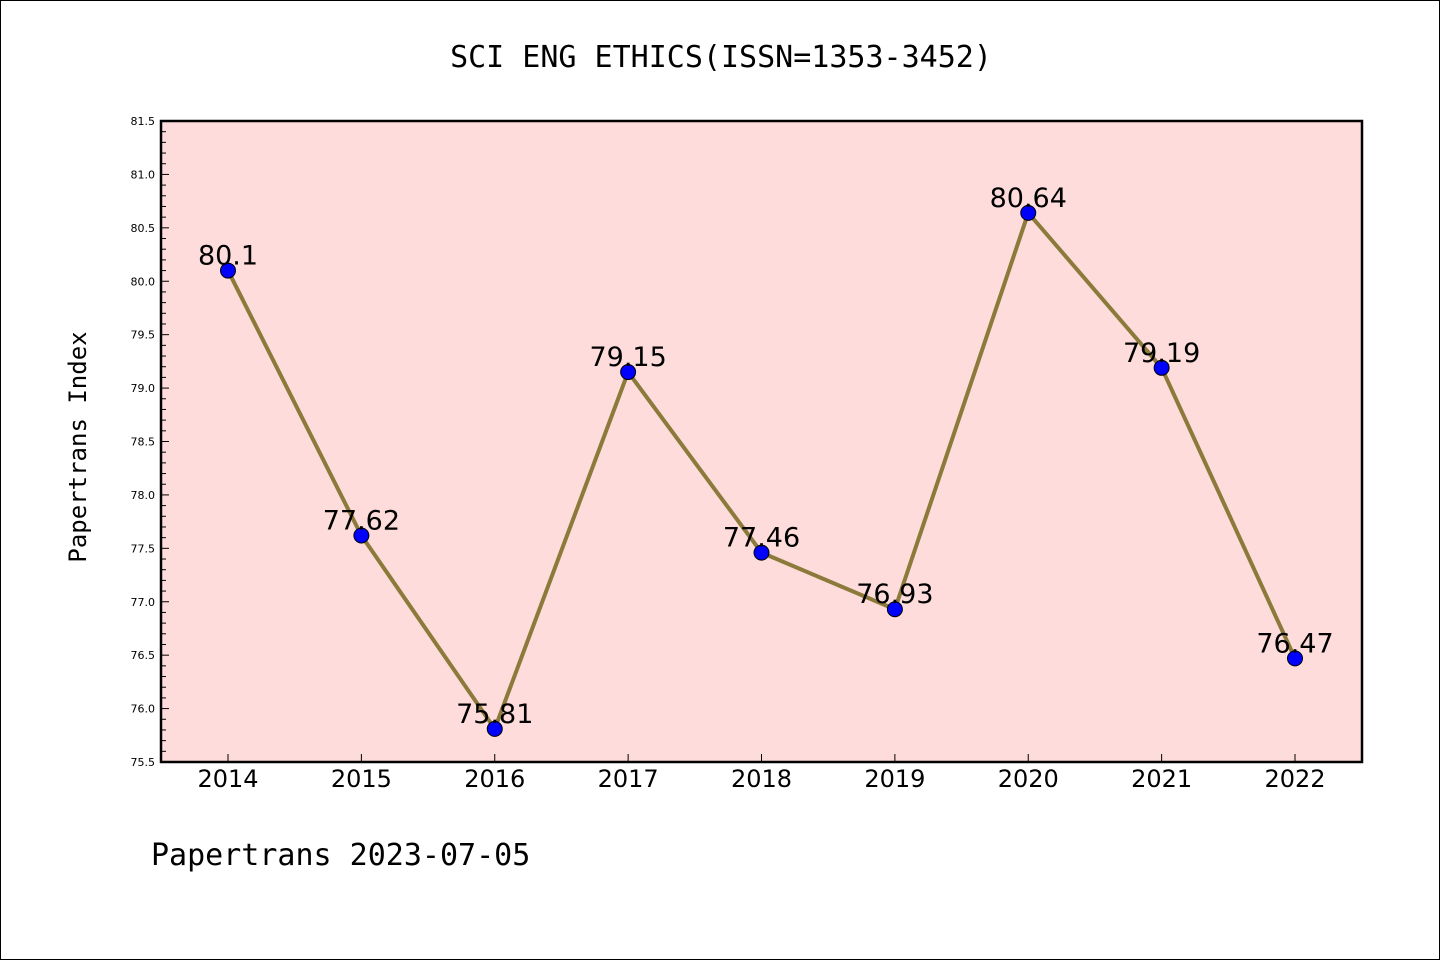 Image resolution: width=1440 pixels, height=960 pixels. I want to click on data-label: 77.46, so click(761, 538).